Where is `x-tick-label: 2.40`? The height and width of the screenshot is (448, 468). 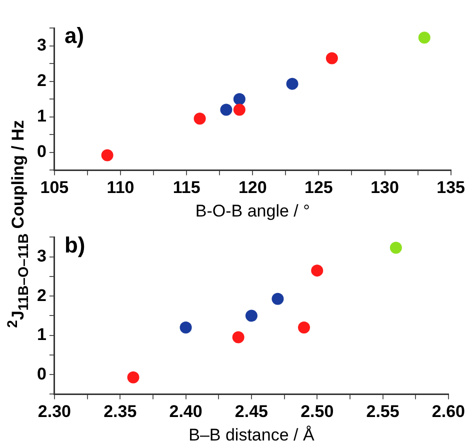
x-tick-label: 2.40 is located at coordinates (185, 412).